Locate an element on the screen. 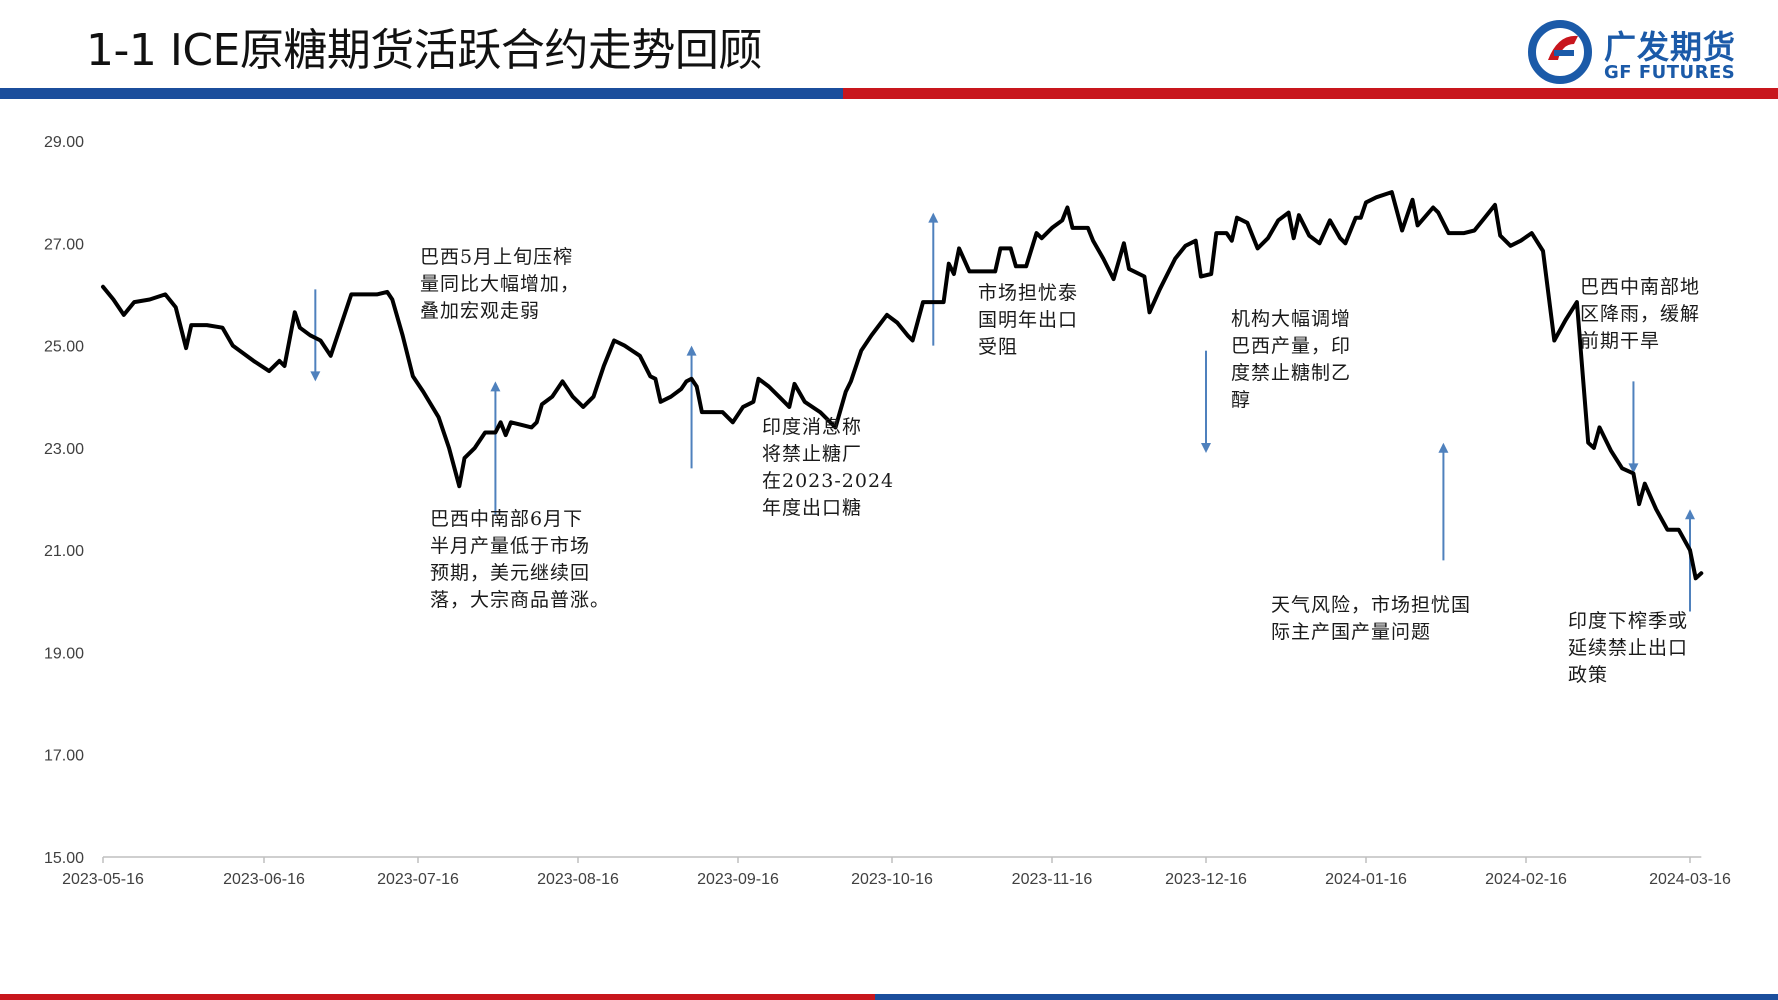  header-band-blue is located at coordinates (421, 93).